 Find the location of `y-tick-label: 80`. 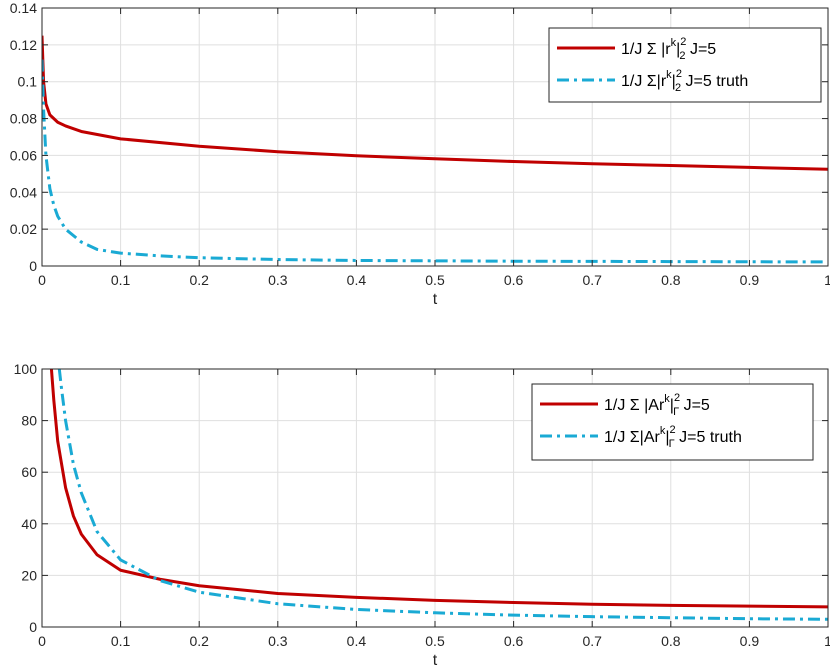

y-tick-label: 80 is located at coordinates (29, 421).